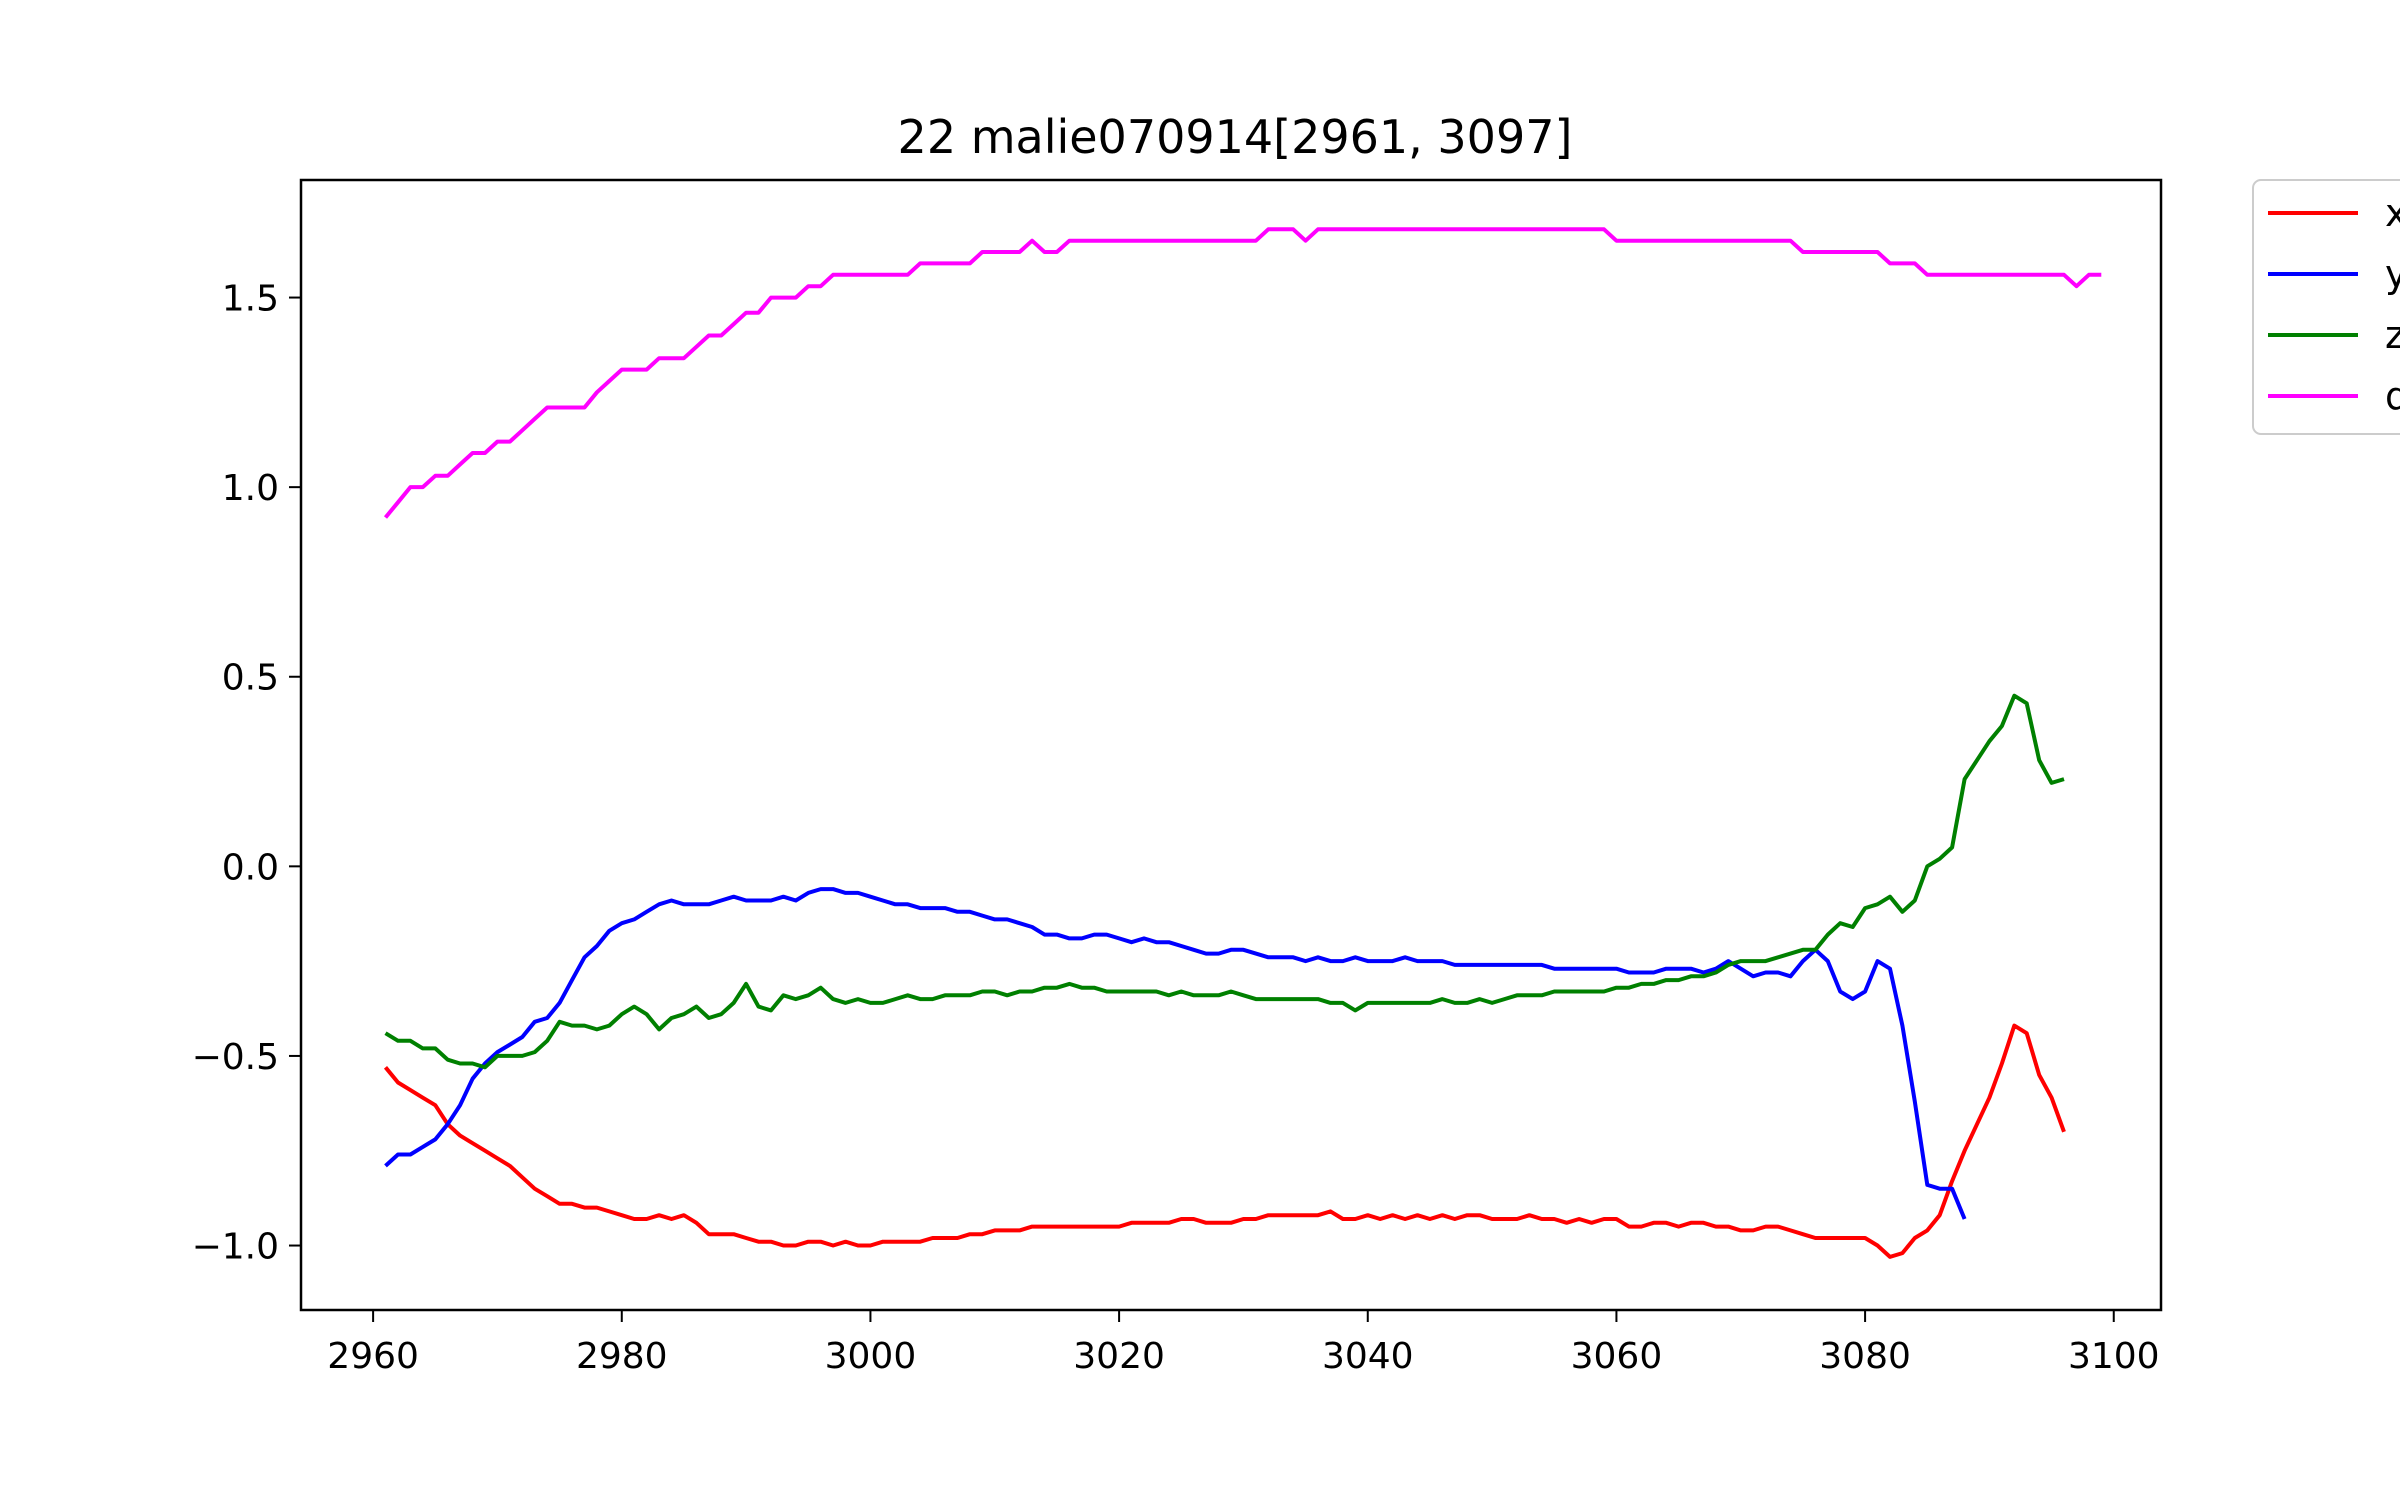 This screenshot has height=1500, width=2400. What do you see at coordinates (2392, 335) in the screenshot?
I see `legend-label-z: z` at bounding box center [2392, 335].